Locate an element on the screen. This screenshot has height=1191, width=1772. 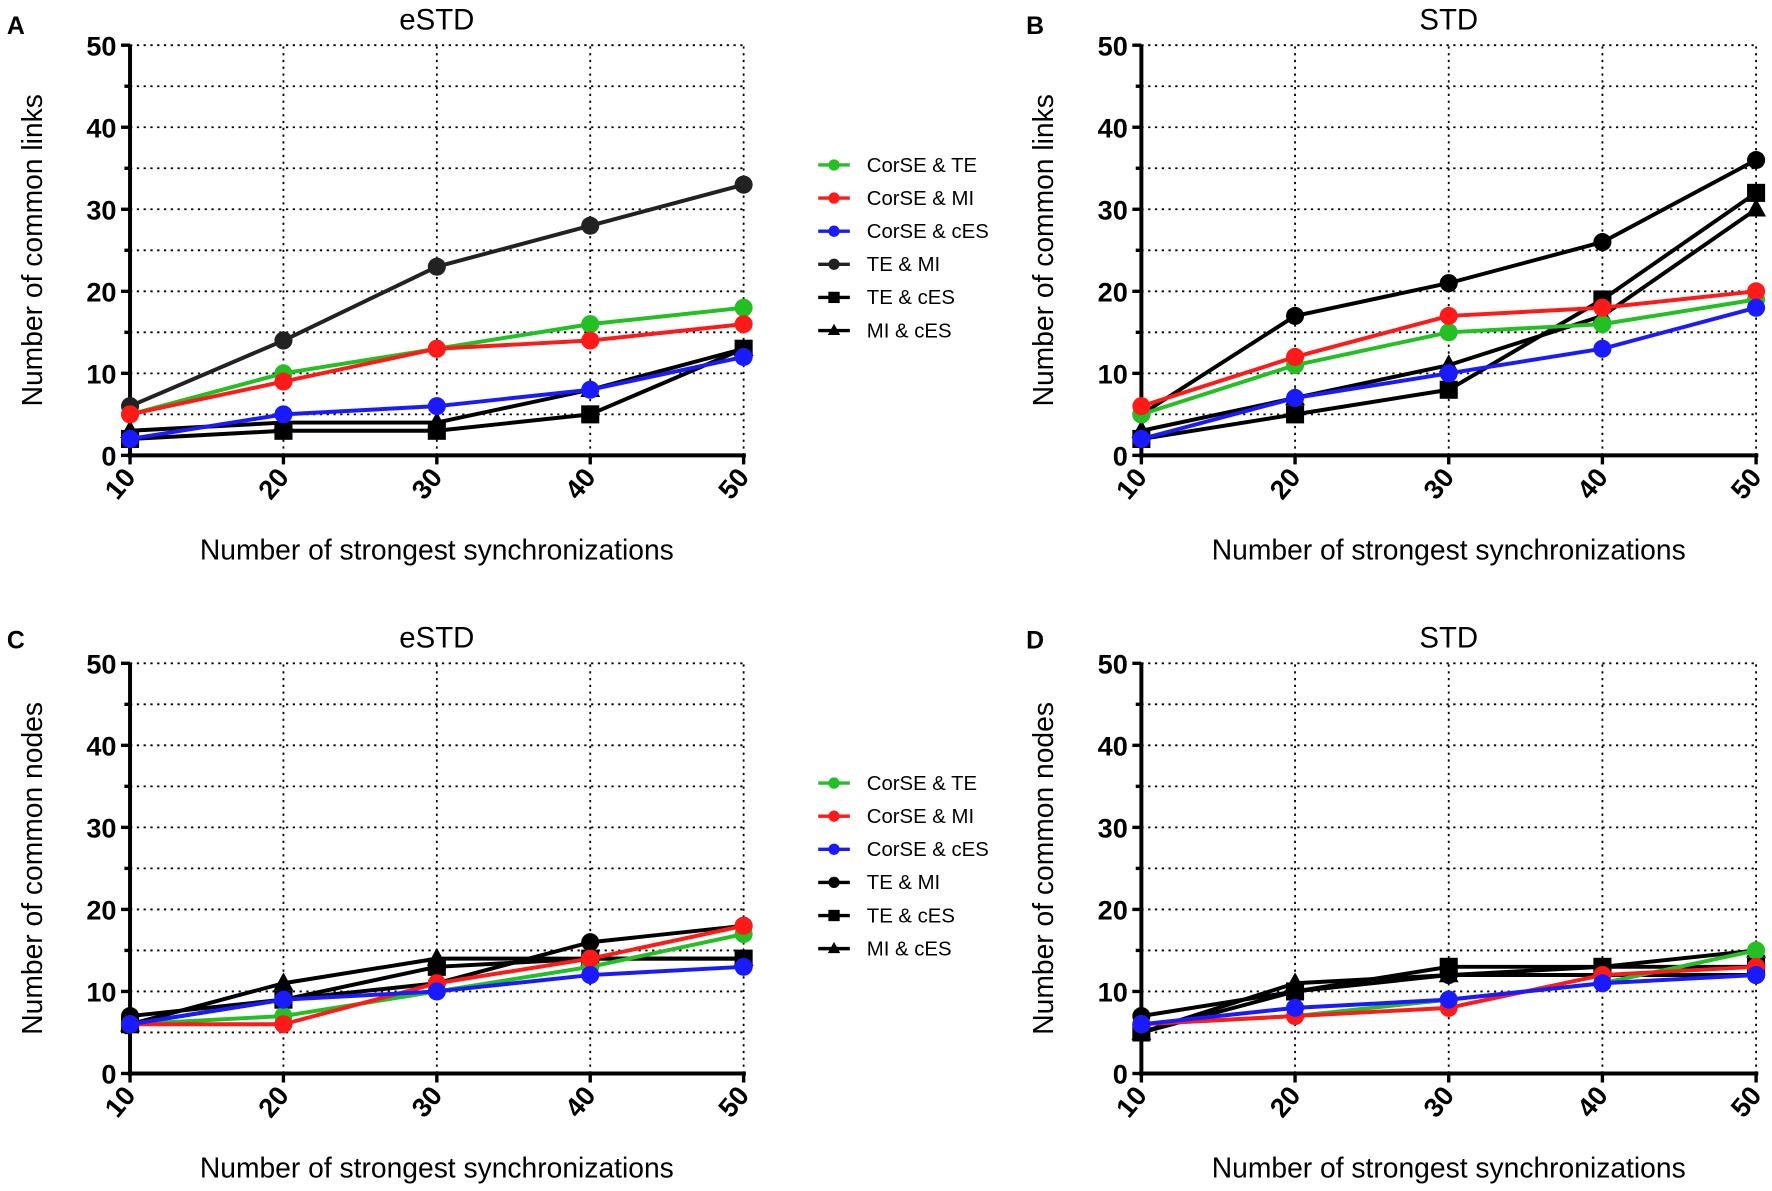
panel-letter: D is located at coordinates (1035, 641).